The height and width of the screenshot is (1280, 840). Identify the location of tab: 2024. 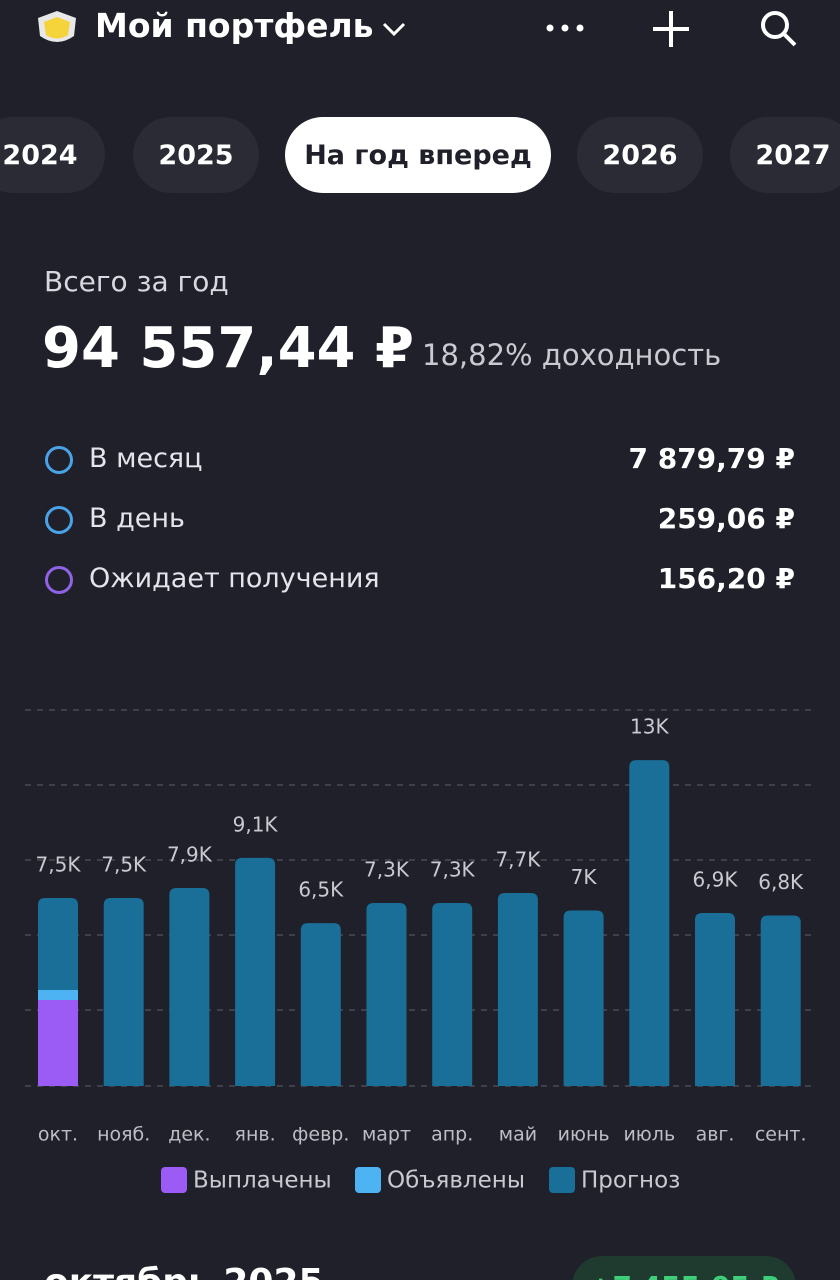
(52, 155).